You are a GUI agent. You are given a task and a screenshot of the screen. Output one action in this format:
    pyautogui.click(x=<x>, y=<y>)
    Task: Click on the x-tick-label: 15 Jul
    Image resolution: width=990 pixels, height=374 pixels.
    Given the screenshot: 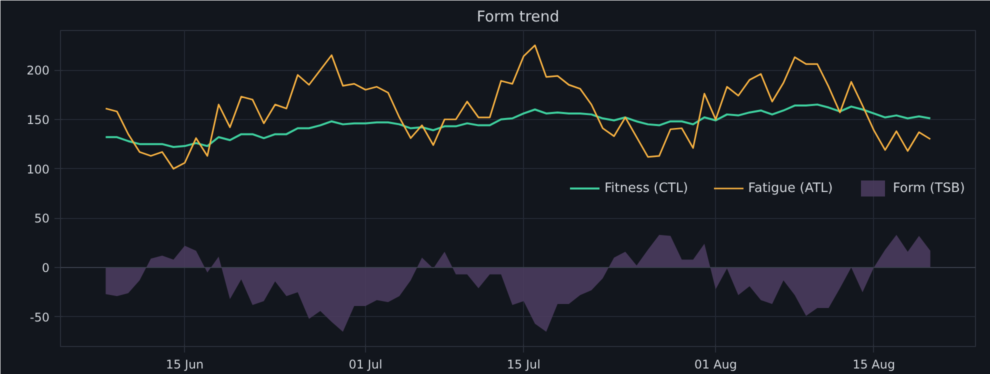 What is the action you would take?
    pyautogui.click(x=523, y=365)
    